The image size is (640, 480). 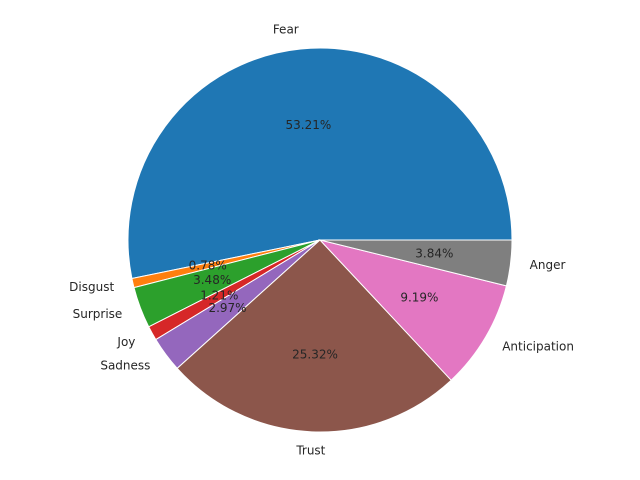 I want to click on slice-label-trust: Trust, so click(x=310, y=451).